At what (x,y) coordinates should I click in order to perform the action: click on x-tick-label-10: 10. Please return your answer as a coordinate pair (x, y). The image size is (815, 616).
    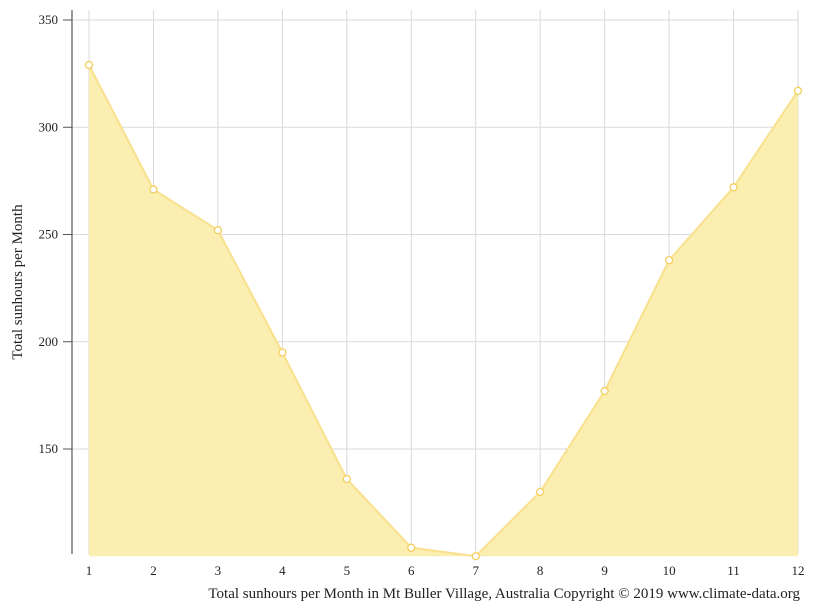
    Looking at the image, I should click on (669, 570).